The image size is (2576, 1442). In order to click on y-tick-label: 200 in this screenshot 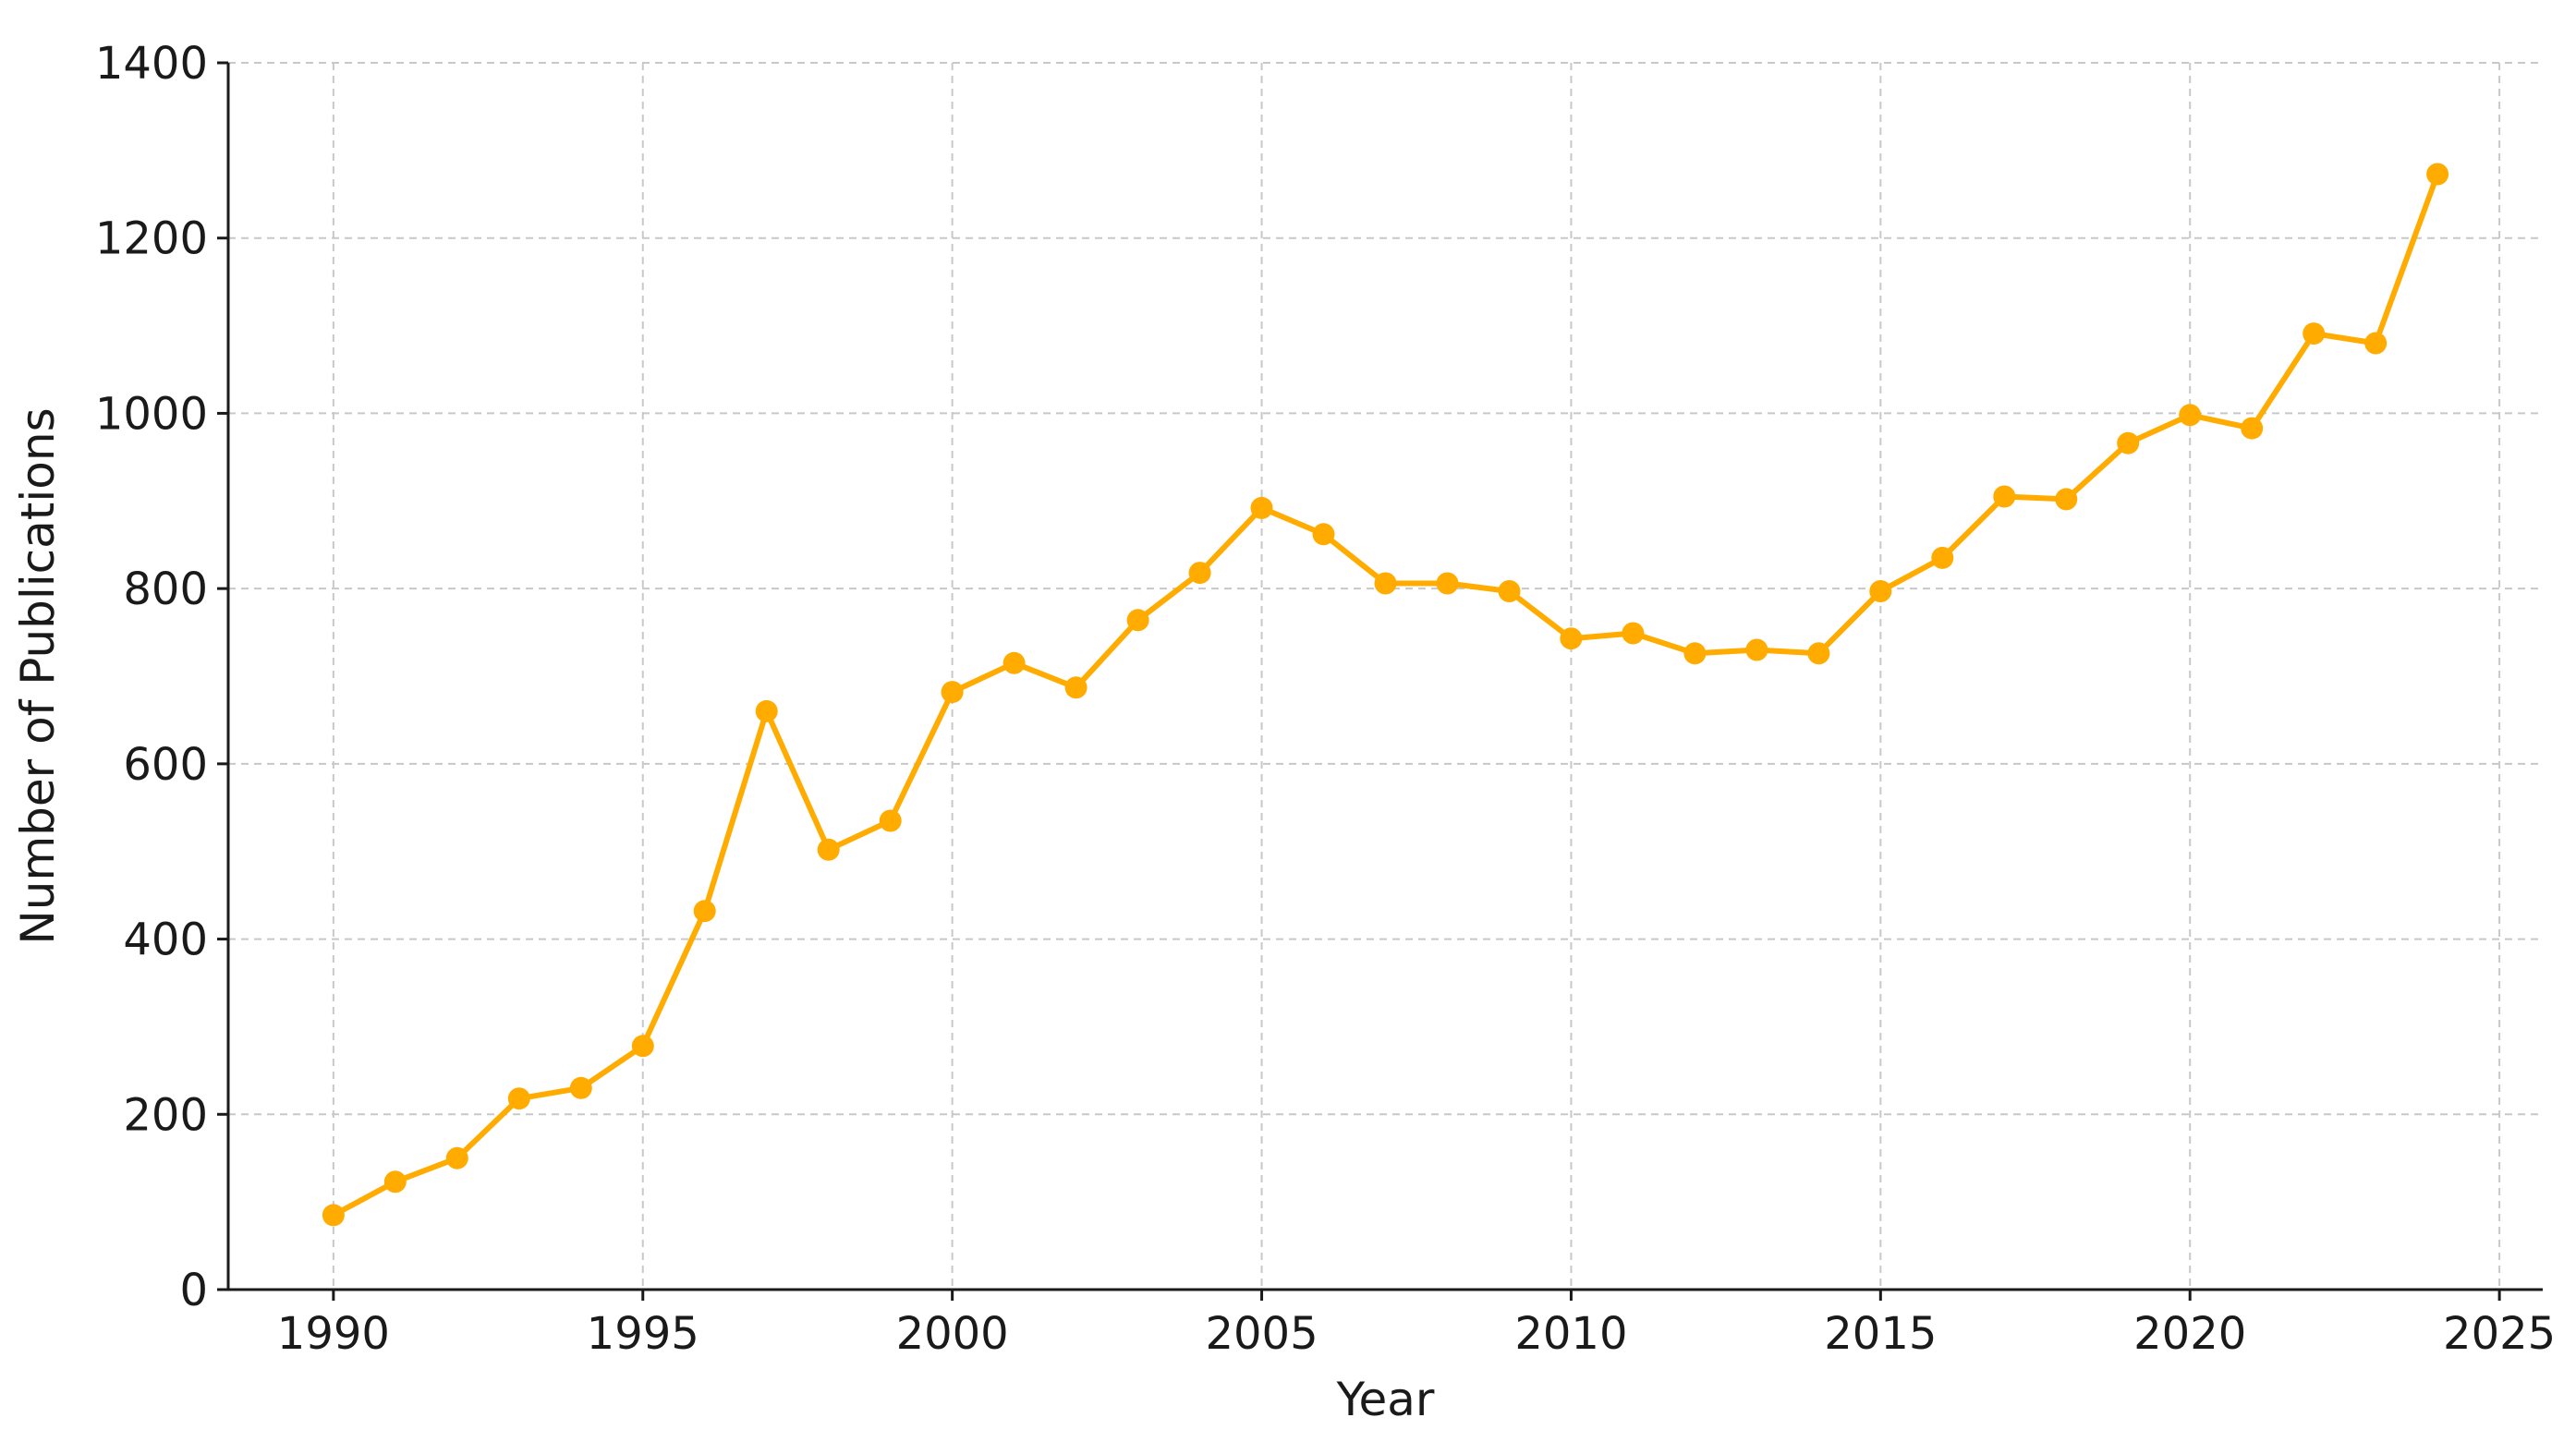, I will do `click(165, 1115)`.